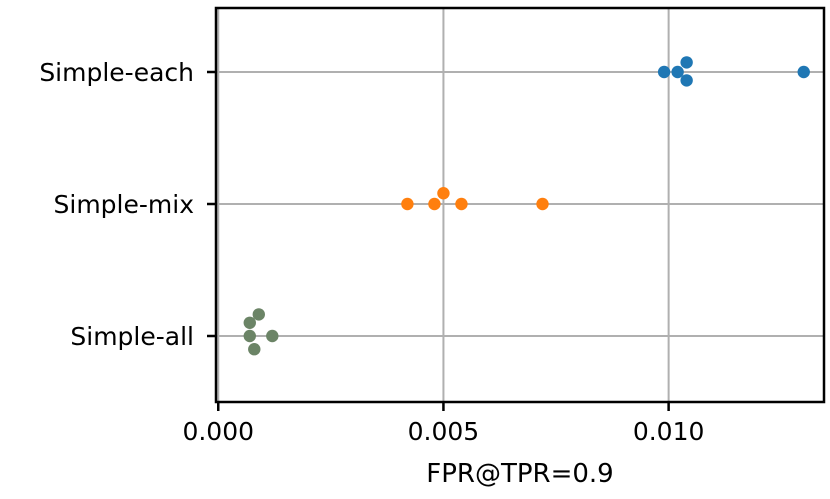  What do you see at coordinates (132, 336) in the screenshot?
I see `y-tick-label: Simple-all` at bounding box center [132, 336].